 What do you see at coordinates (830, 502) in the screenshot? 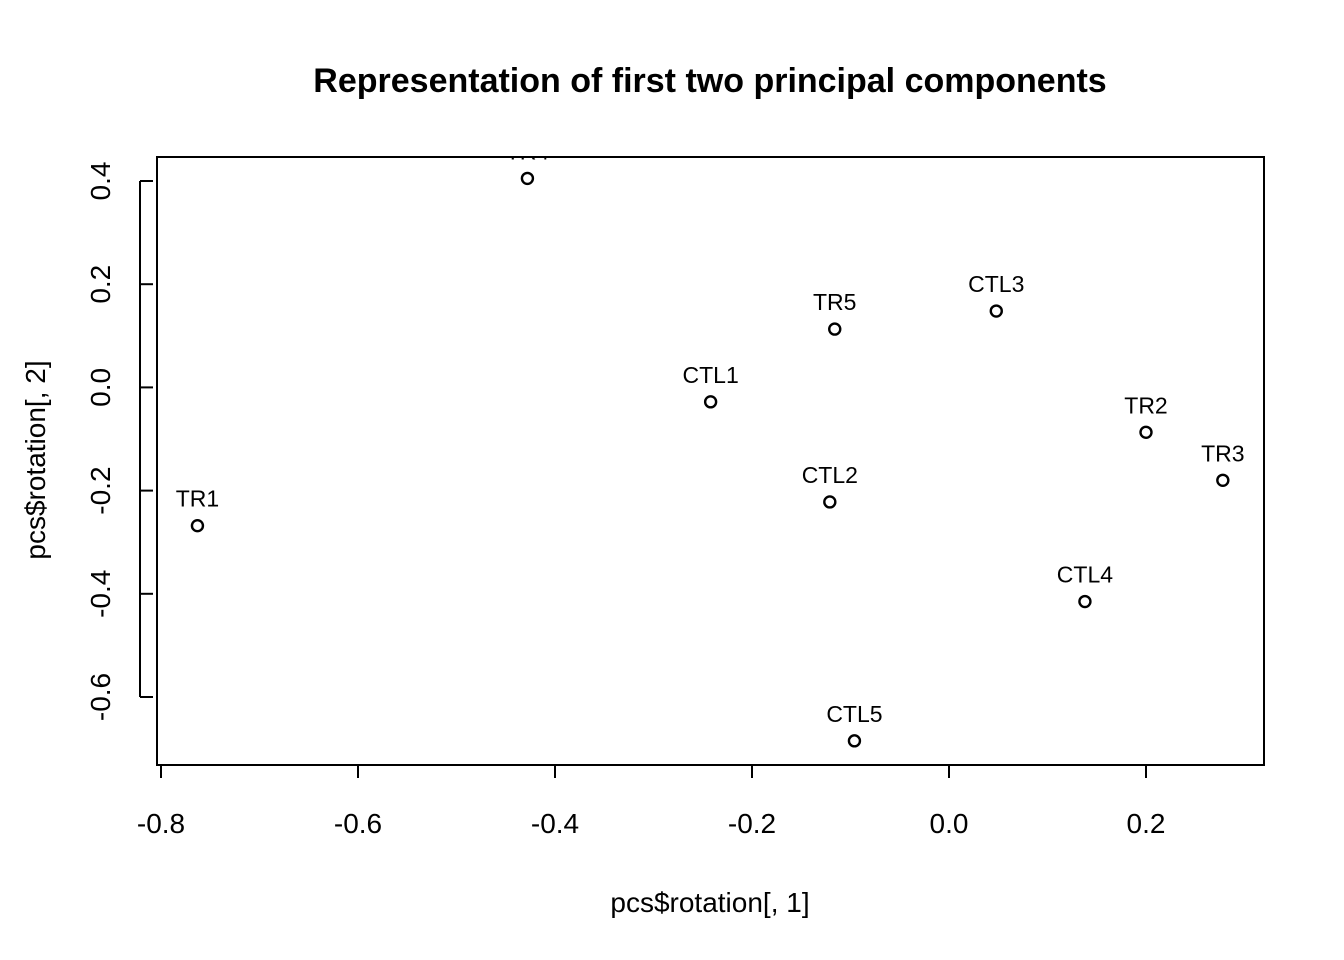
I see `data-point-ctl2` at bounding box center [830, 502].